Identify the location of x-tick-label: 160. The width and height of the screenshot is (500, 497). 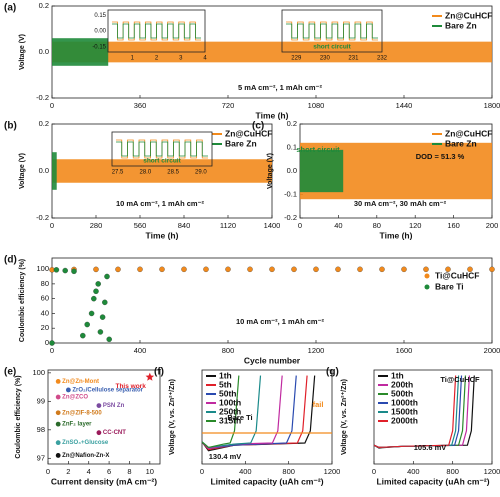
(453, 225).